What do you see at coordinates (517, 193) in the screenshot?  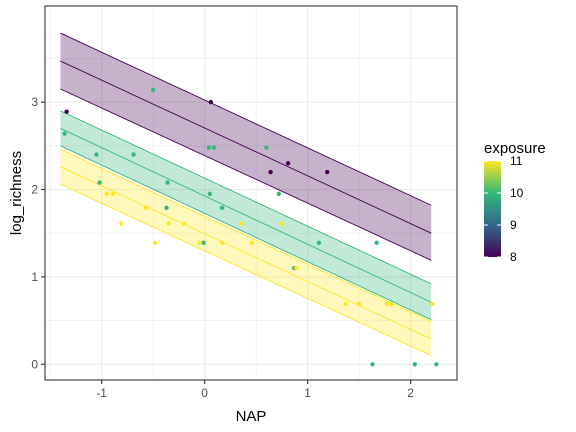 I see `legend-break-label: 10` at bounding box center [517, 193].